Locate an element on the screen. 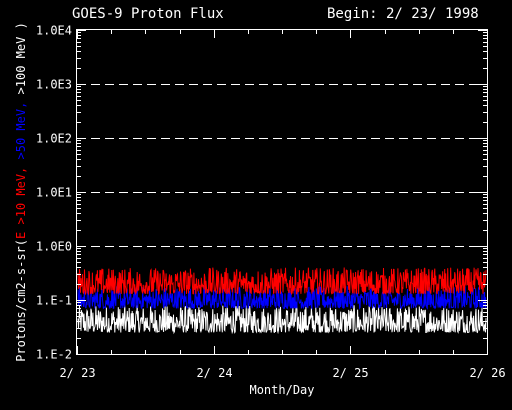 This screenshot has width=512, height=410. x-tick-label: 2/ 25 is located at coordinates (350, 373).